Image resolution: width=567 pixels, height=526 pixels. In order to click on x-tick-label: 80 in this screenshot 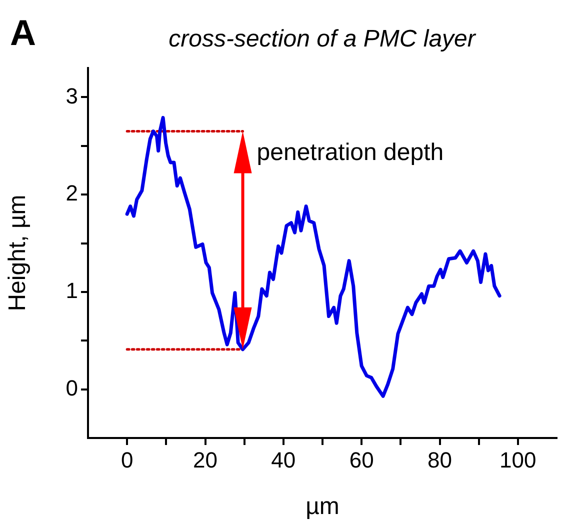, I will do `click(440, 459)`.